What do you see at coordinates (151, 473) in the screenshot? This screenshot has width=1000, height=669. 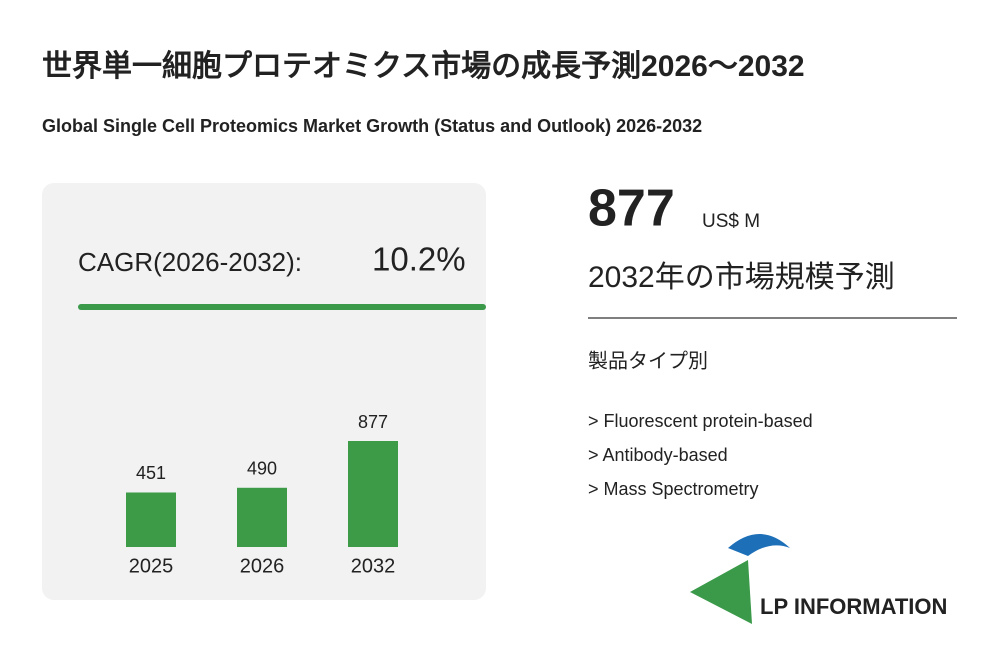 I see `data-label: 451` at bounding box center [151, 473].